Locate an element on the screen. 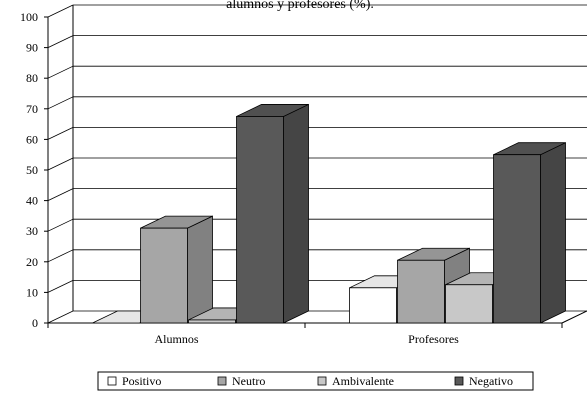 Image resolution: width=587 pixels, height=393 pixels. legend-label-positivo: Positivo is located at coordinates (141, 381).